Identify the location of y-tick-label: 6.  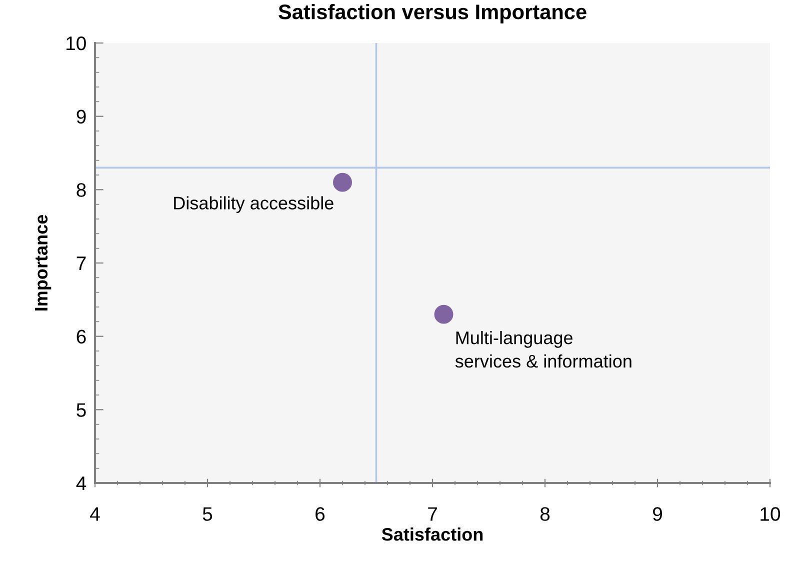
(81, 337).